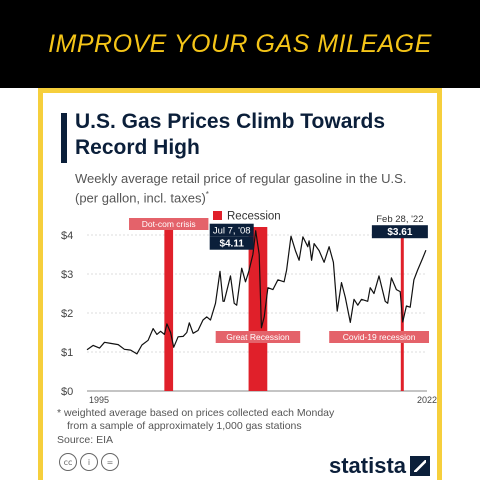 This screenshot has height=480, width=480. I want to click on recession-label: Covid-19 recession, so click(379, 337).